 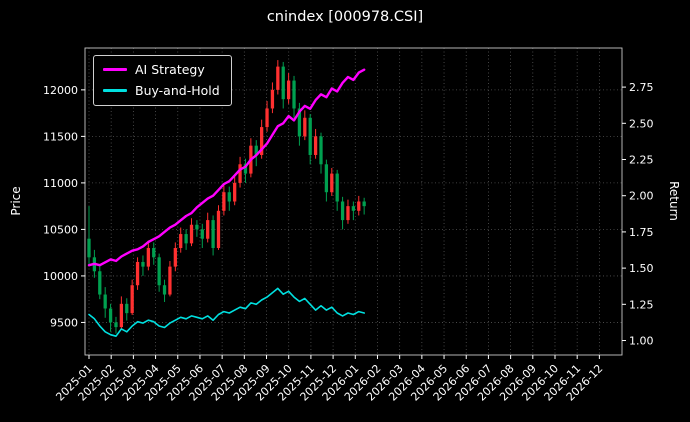 I want to click on svg-text: 11000, so click(x=60, y=183).